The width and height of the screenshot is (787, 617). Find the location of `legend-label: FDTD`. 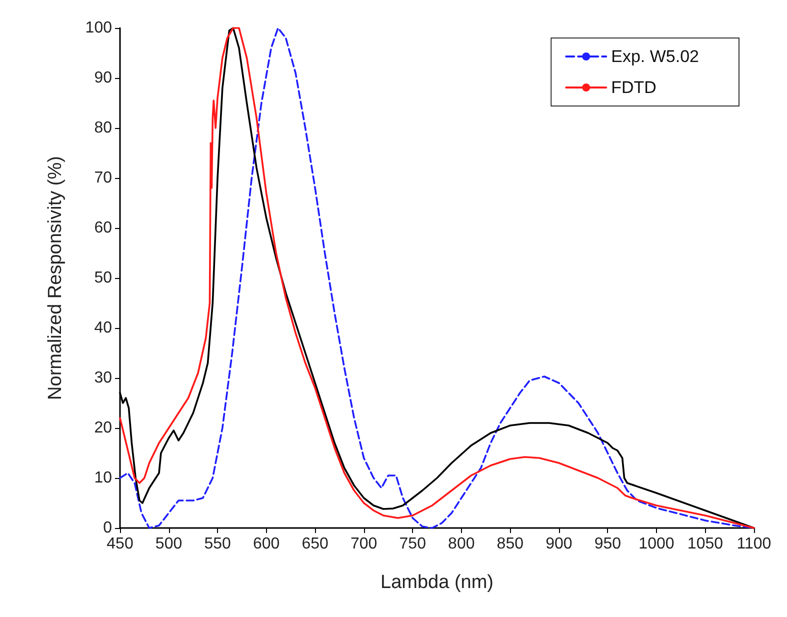

legend-label: FDTD is located at coordinates (633, 87).